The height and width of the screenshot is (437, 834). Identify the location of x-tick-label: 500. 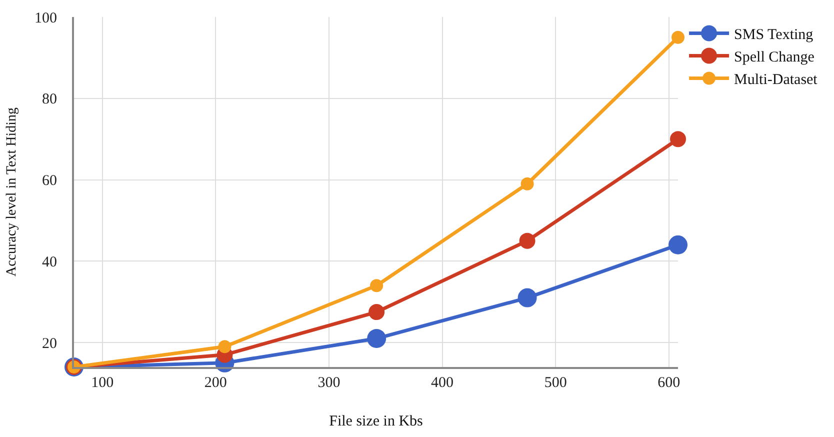
(555, 383).